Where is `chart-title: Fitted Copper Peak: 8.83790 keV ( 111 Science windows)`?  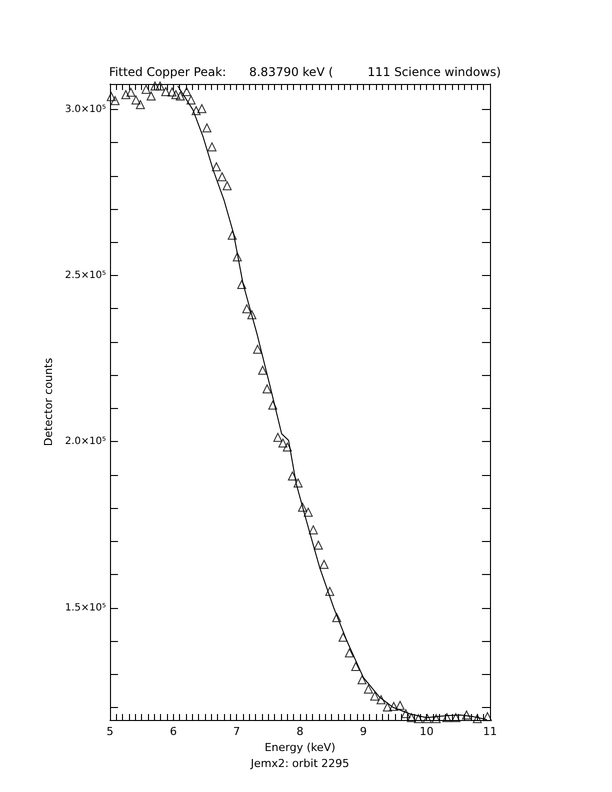 chart-title: Fitted Copper Peak: 8.83790 keV ( 111 Science windows) is located at coordinates (305, 72).